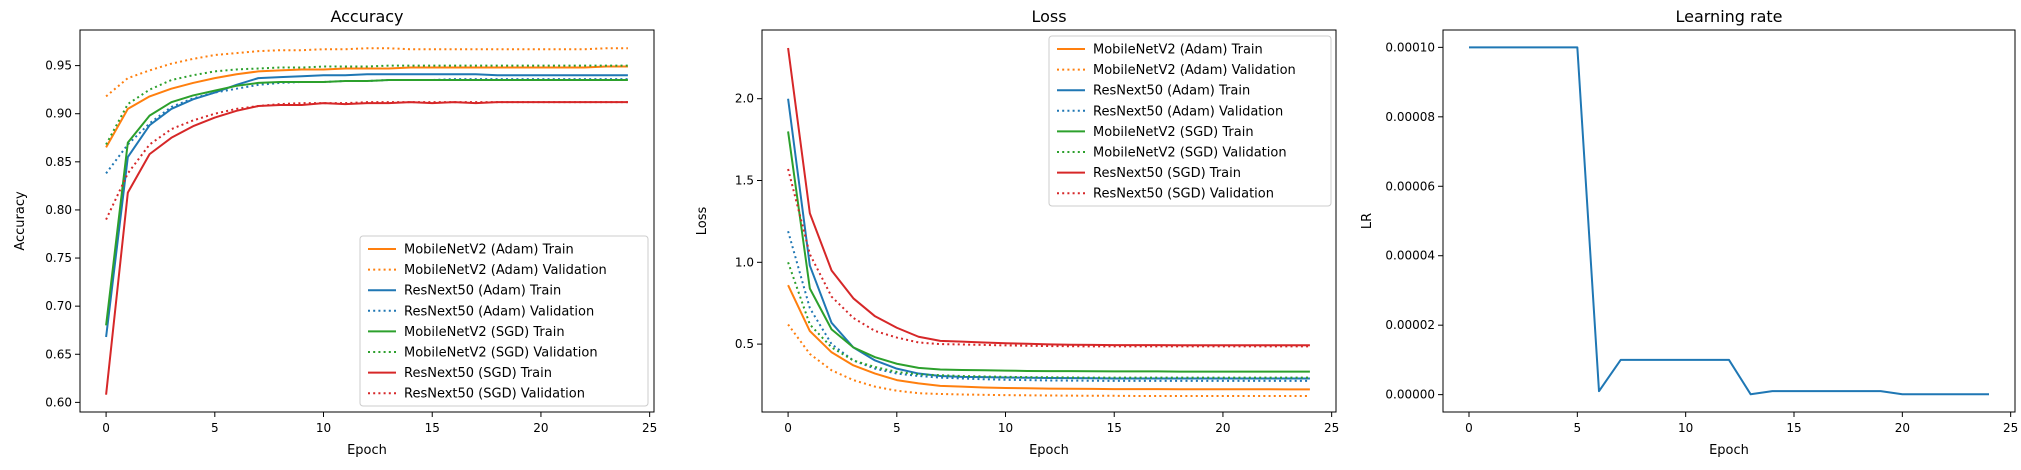  I want to click on y-tick-label: 1.0, so click(744, 262).